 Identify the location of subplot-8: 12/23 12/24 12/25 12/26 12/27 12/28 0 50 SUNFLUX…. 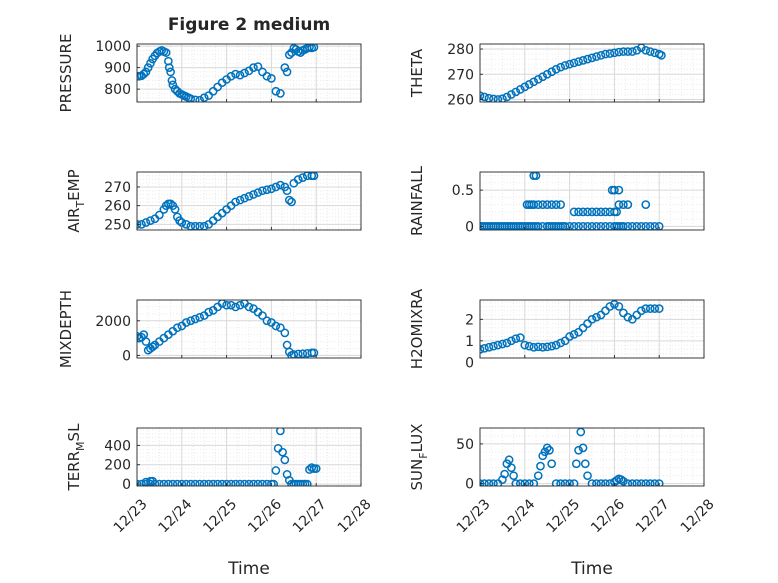
(563, 501).